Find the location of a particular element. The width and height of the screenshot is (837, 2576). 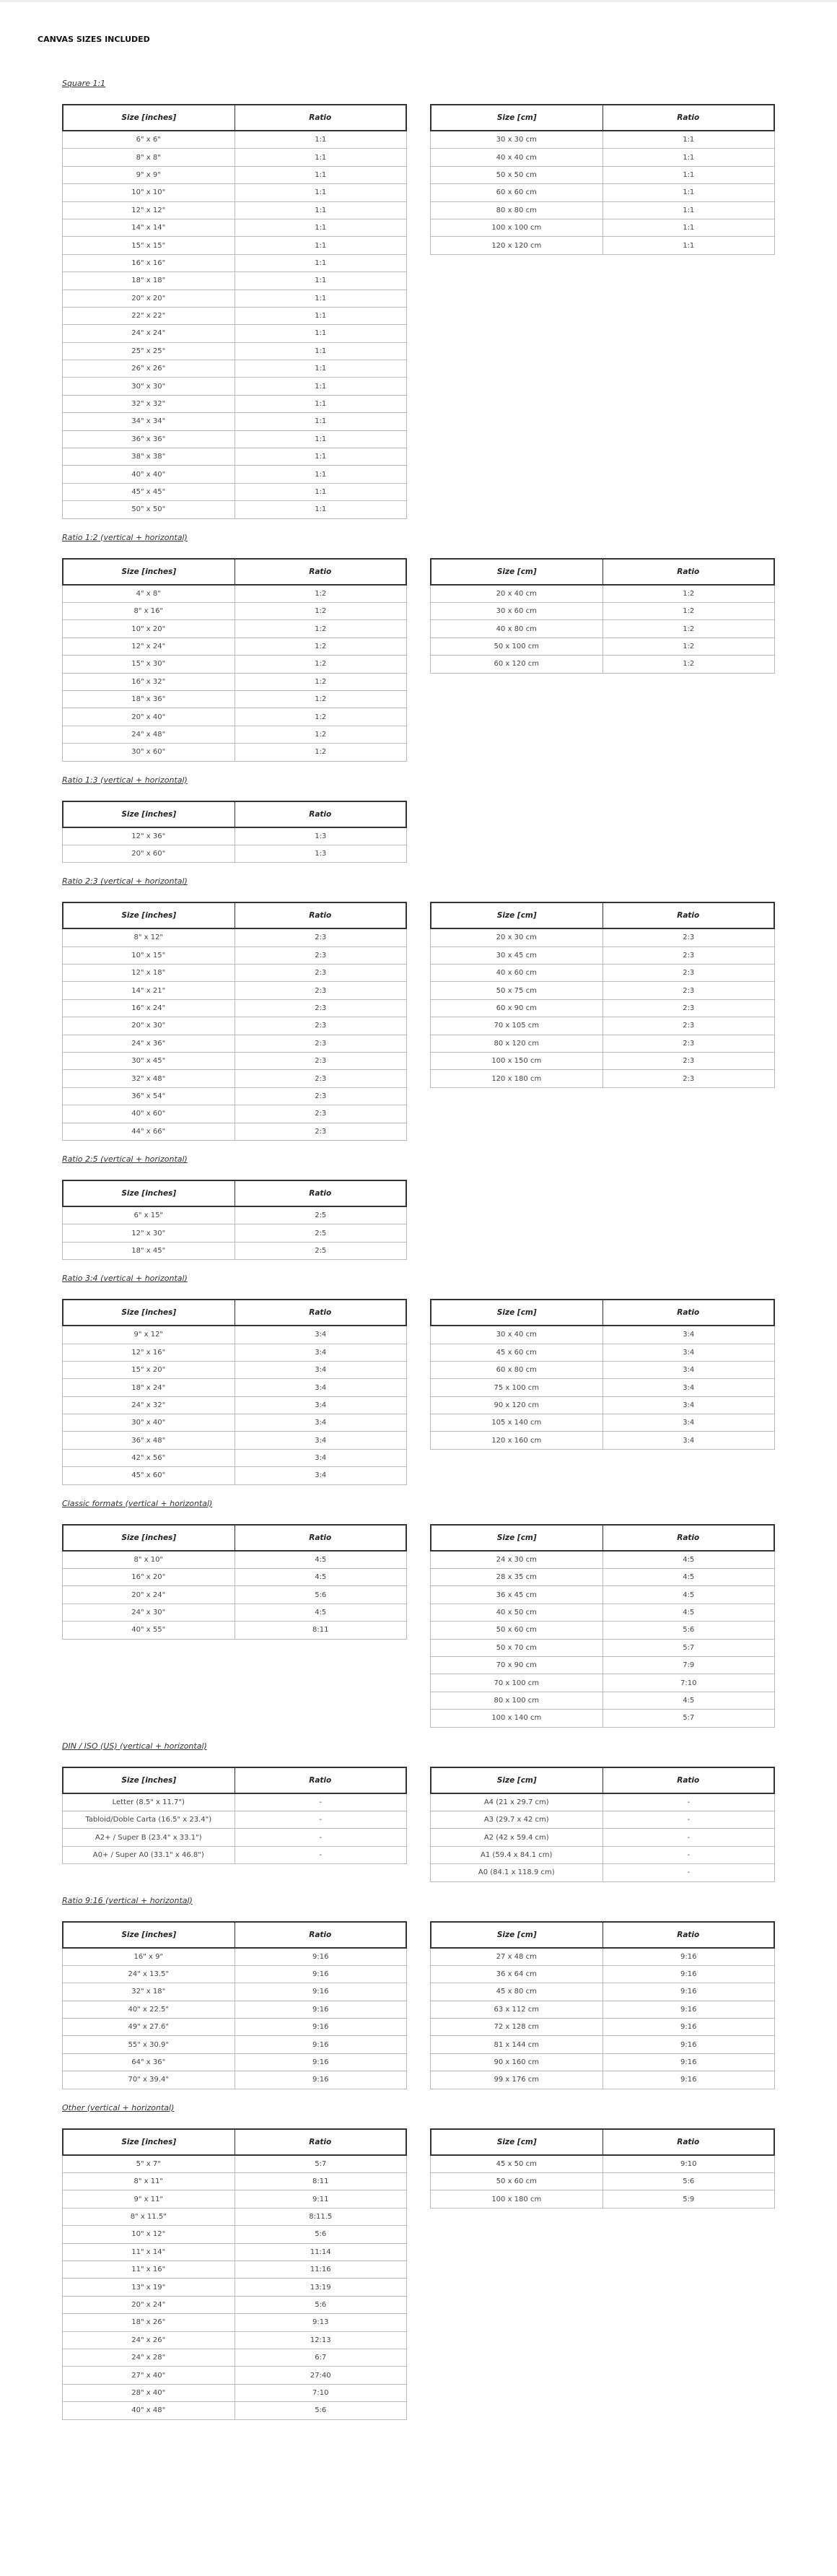

table-cell: 12" x 16" is located at coordinates (148, 1352).